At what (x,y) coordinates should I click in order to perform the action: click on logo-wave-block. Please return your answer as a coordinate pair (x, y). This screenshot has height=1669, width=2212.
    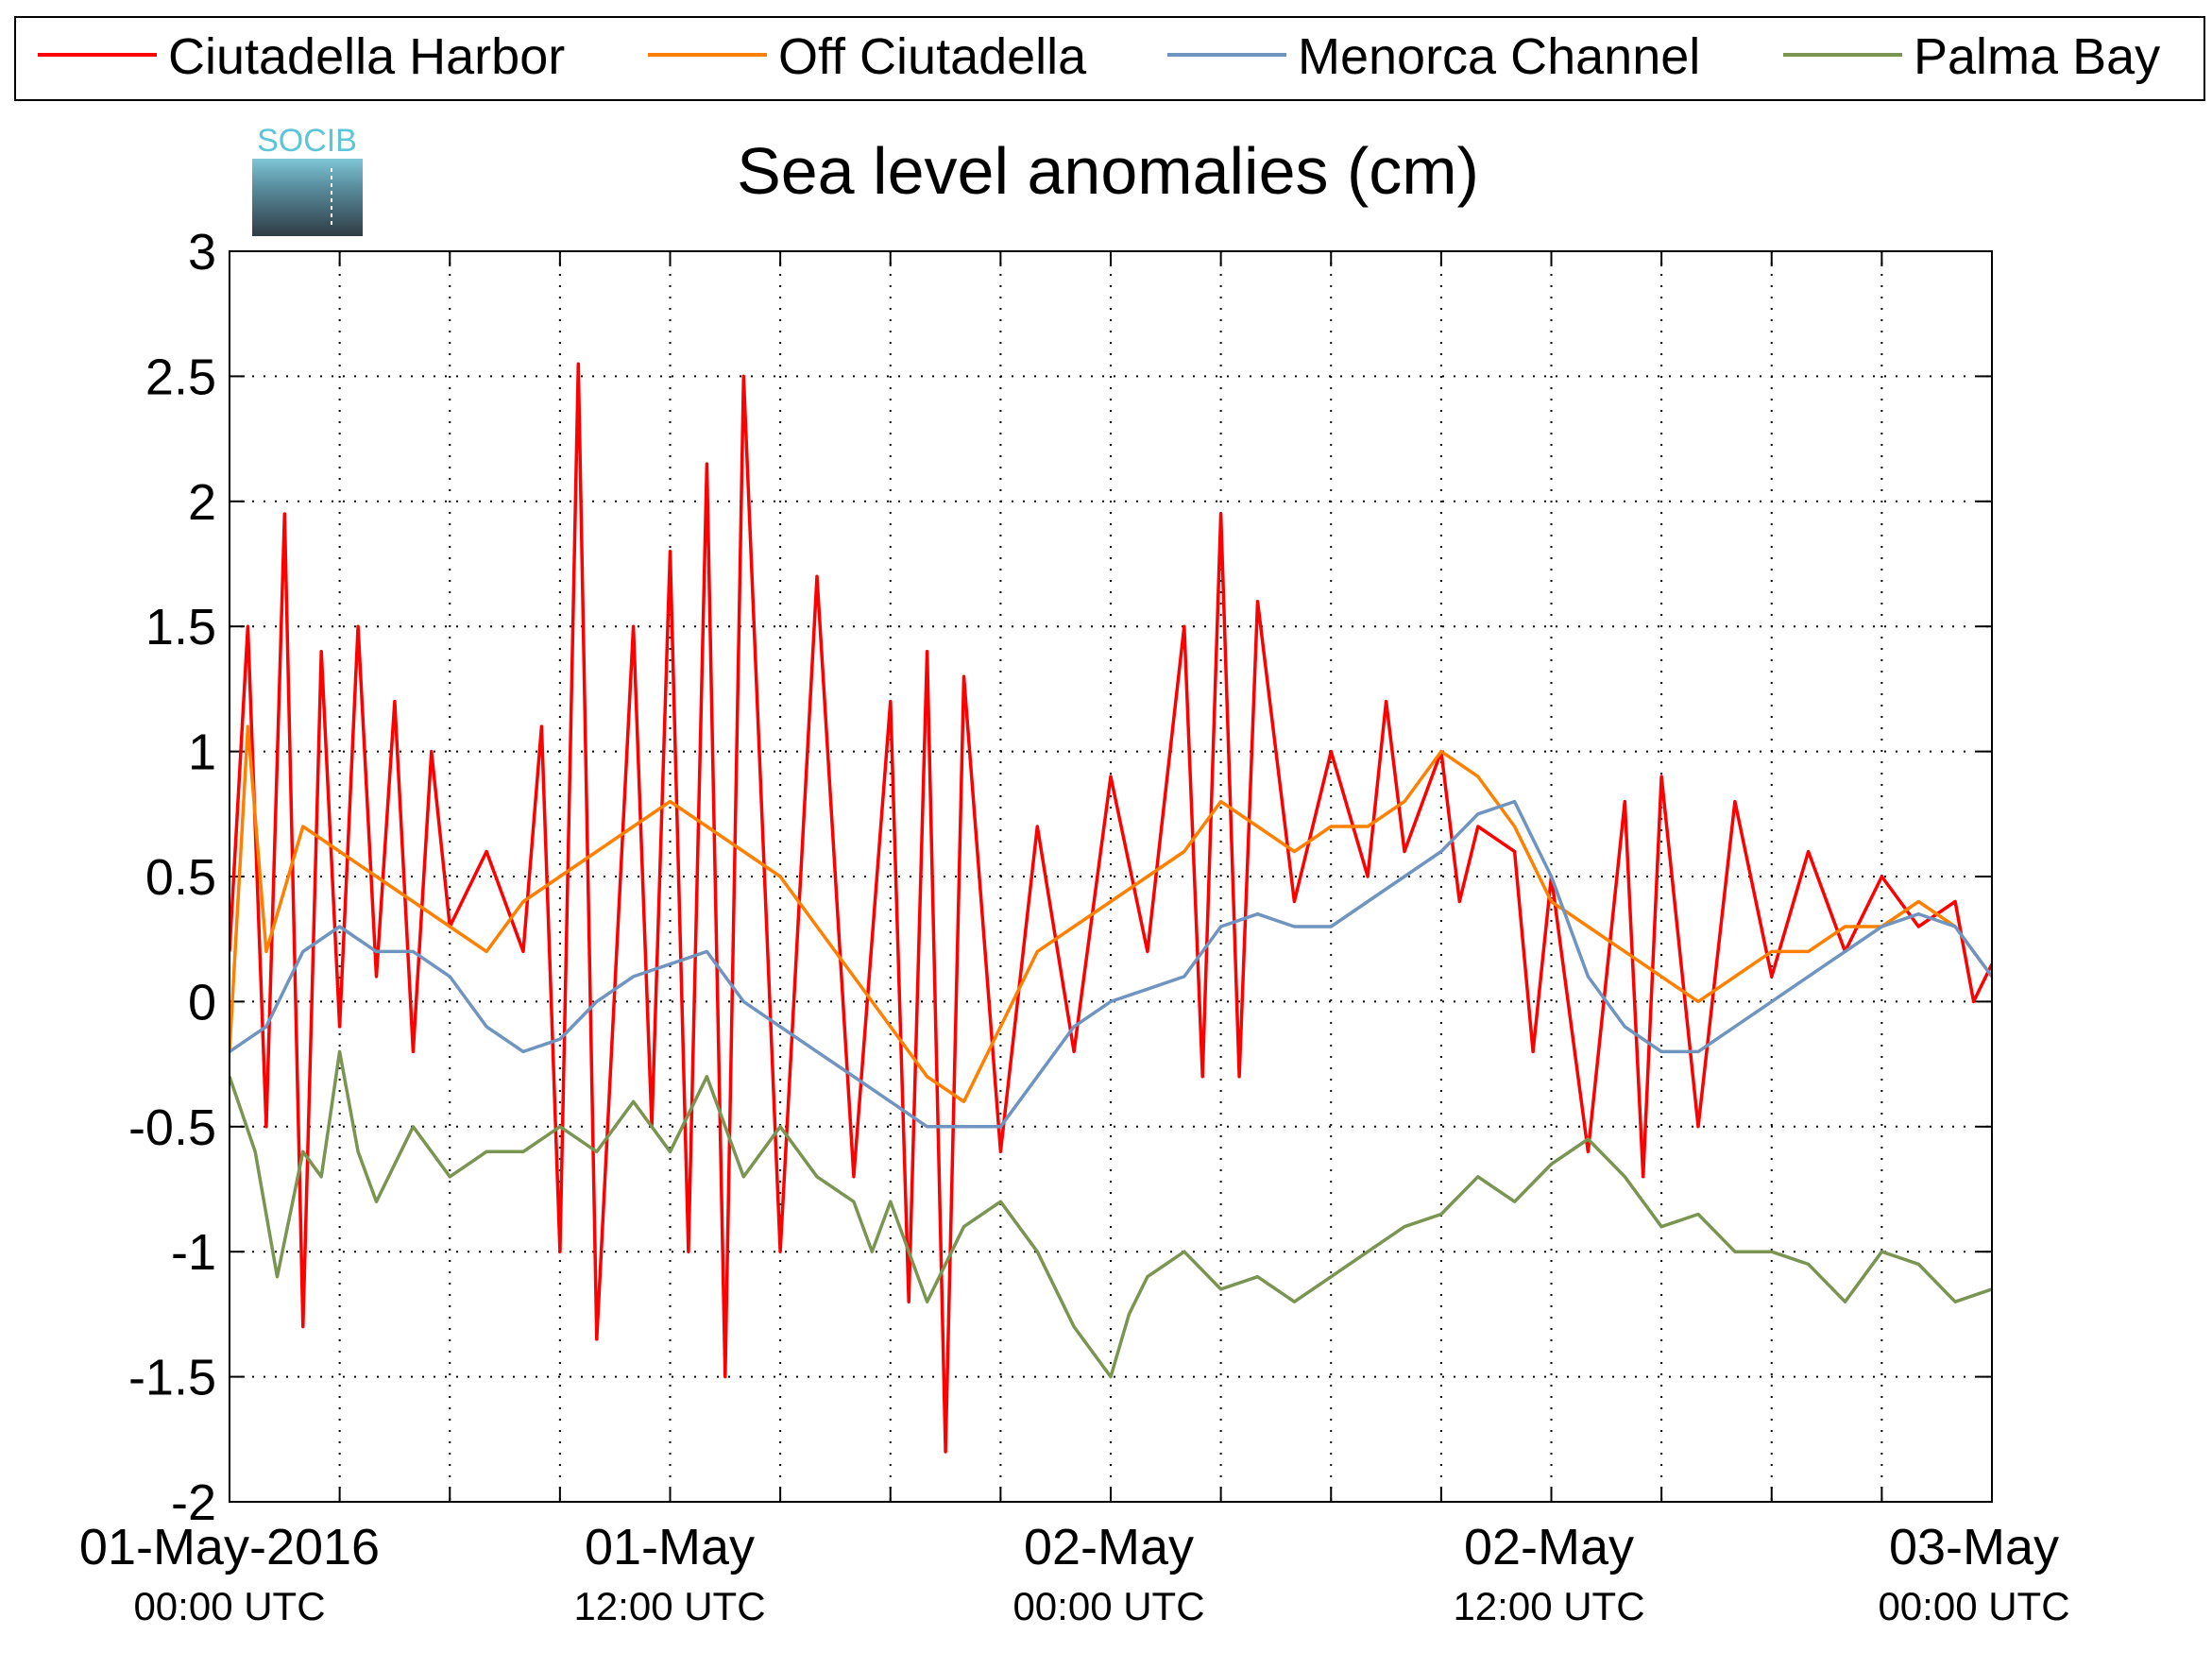
    Looking at the image, I should click on (307, 198).